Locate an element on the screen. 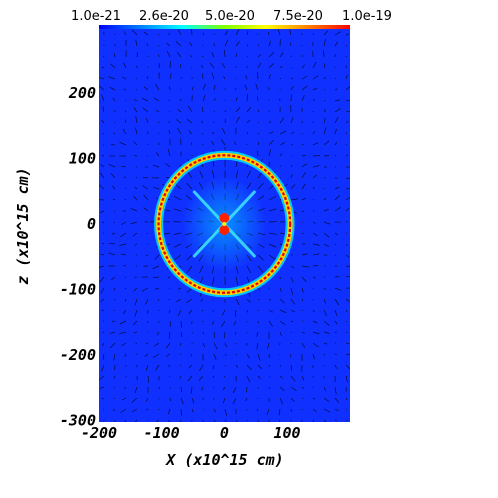  colorbar-tick-label: 1.0e-21 is located at coordinates (96, 16).